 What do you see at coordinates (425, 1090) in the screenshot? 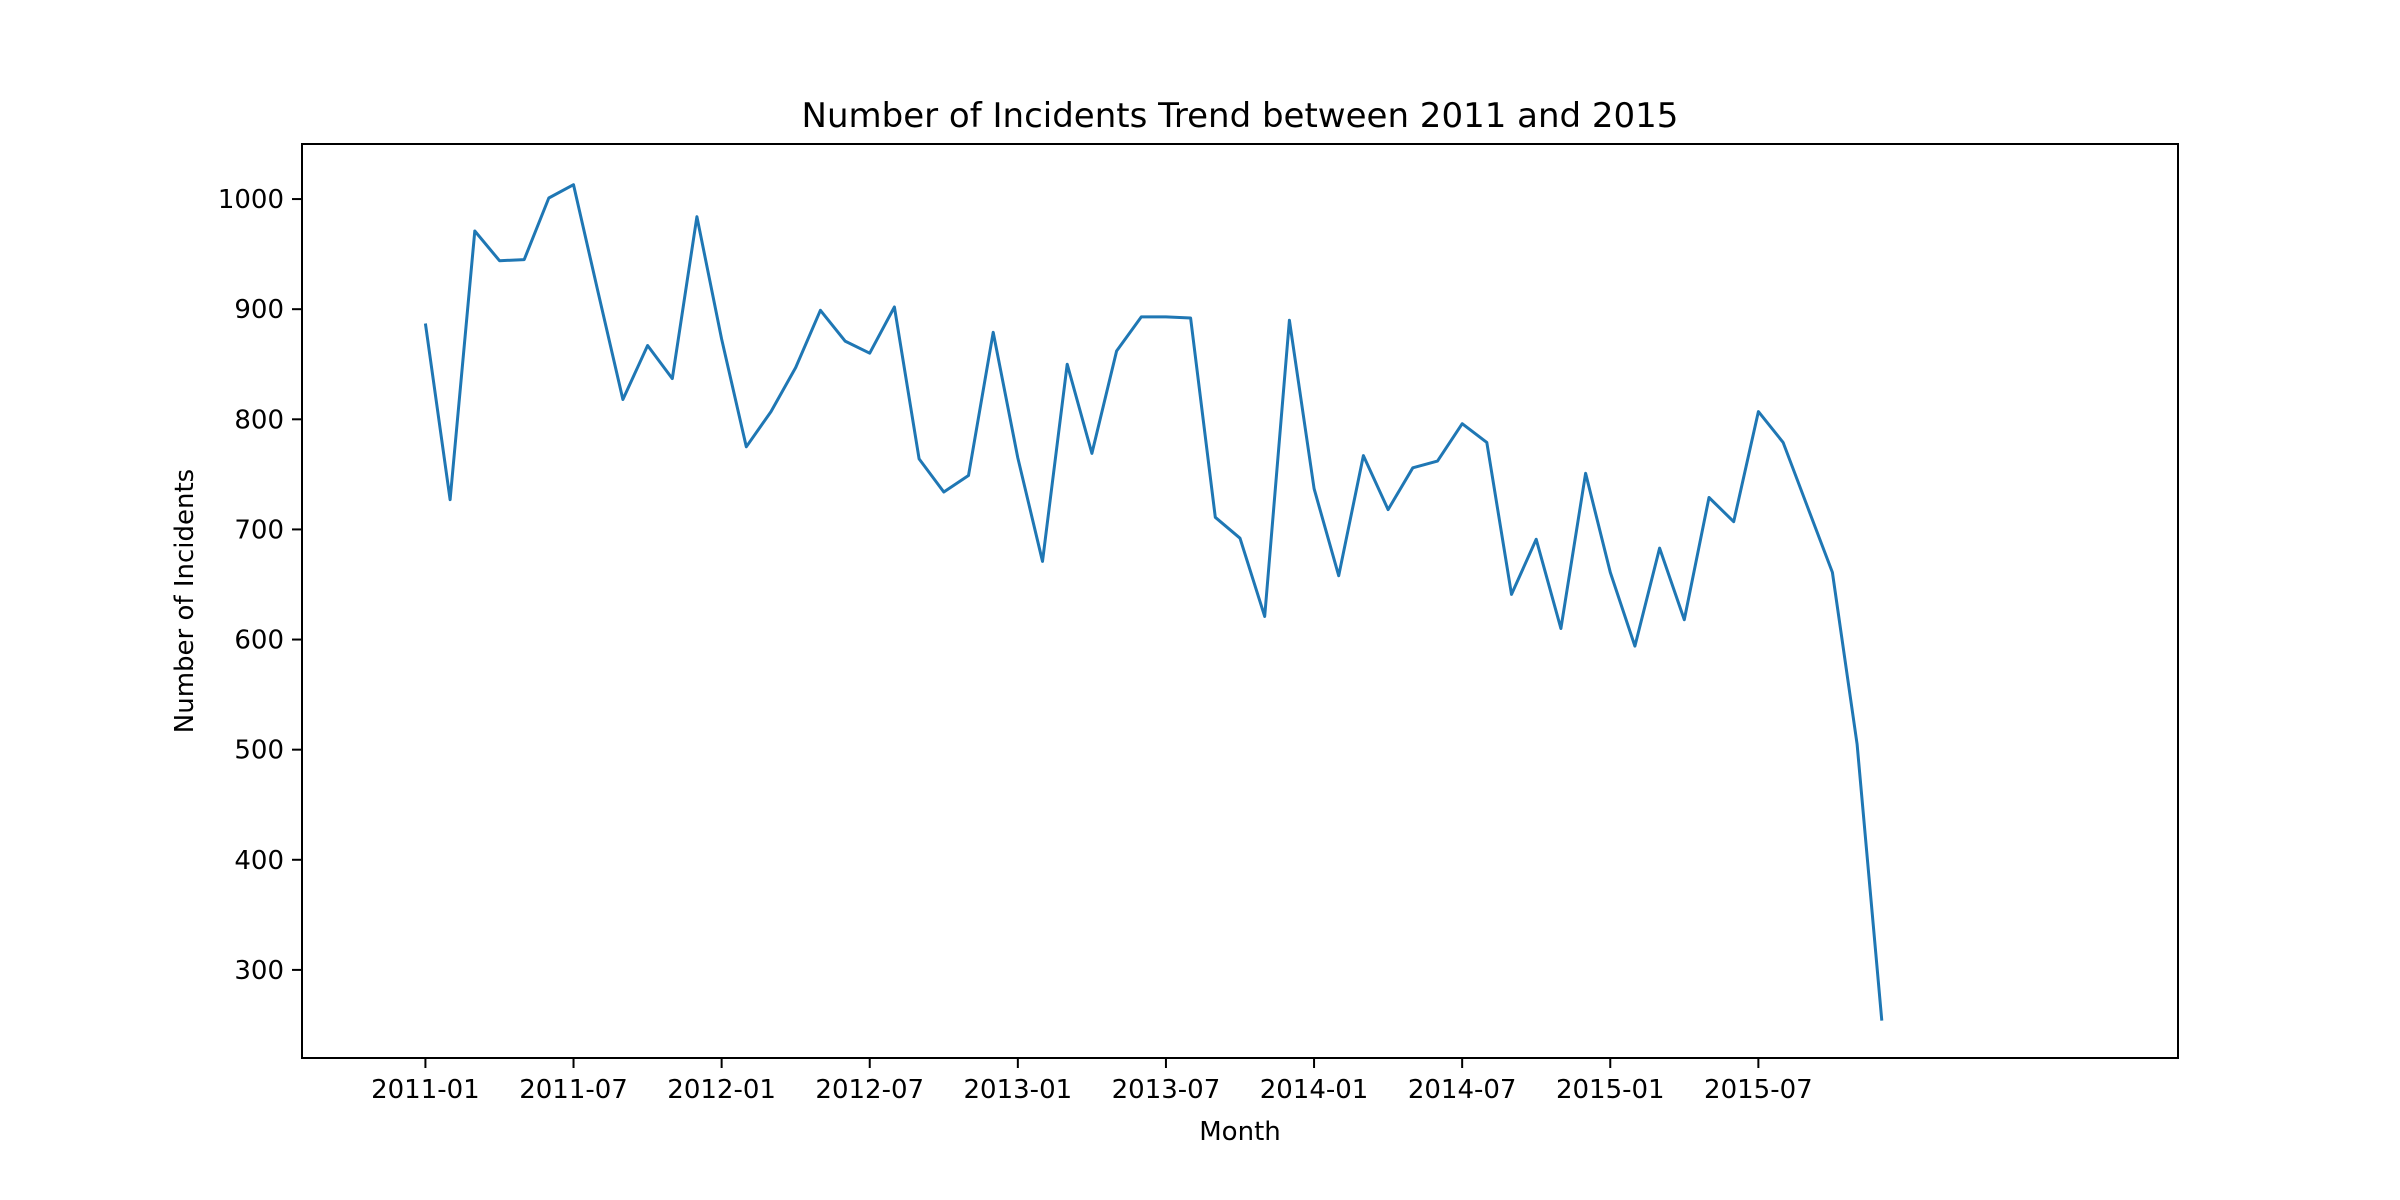
I see `x-tick-label: 2011-01` at bounding box center [425, 1090].